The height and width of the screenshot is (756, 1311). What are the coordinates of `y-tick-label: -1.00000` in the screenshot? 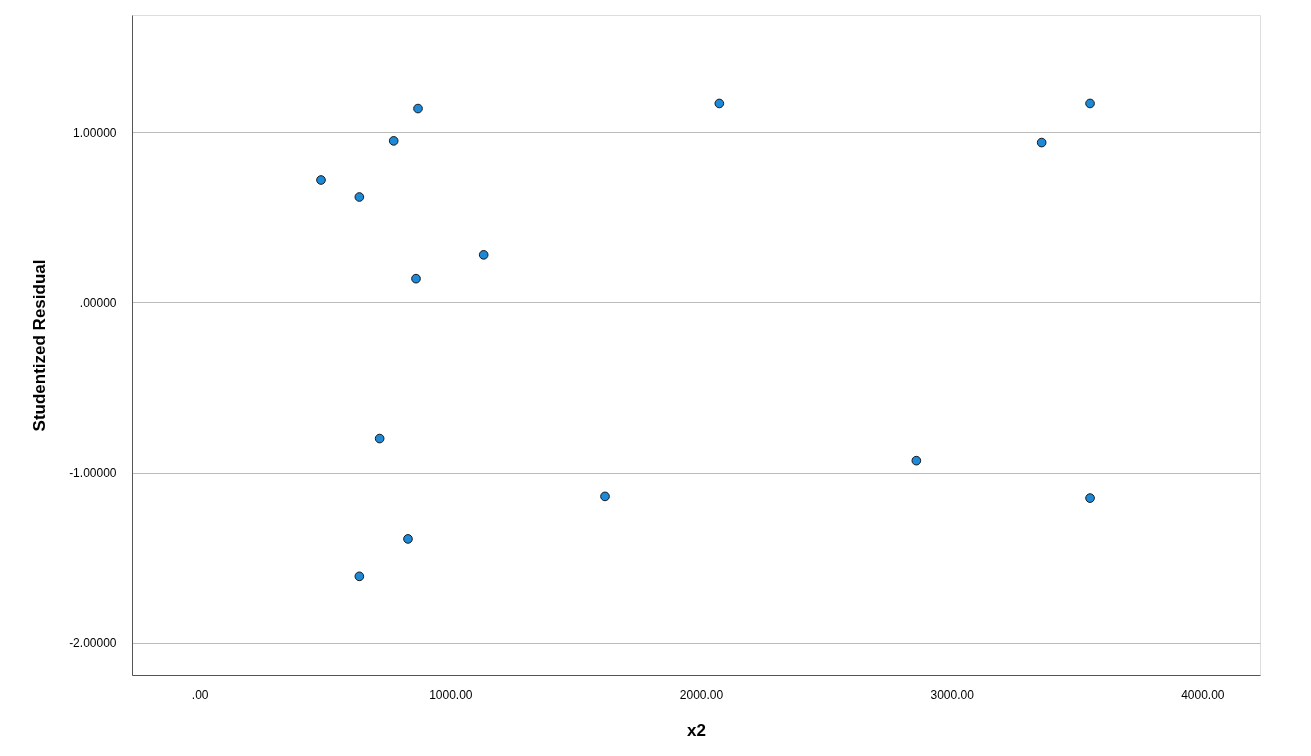 It's located at (93, 473).